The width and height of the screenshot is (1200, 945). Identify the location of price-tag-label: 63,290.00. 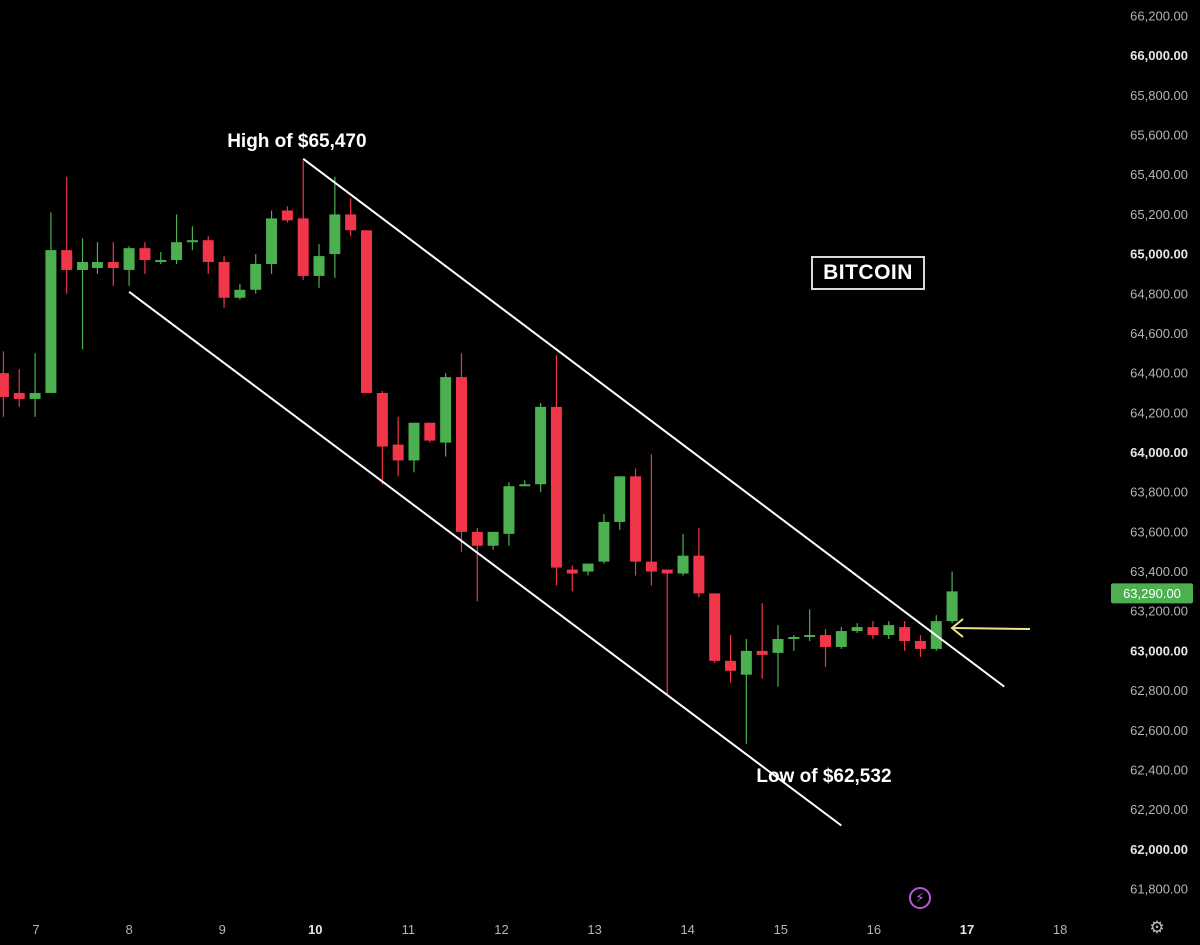
(1152, 593).